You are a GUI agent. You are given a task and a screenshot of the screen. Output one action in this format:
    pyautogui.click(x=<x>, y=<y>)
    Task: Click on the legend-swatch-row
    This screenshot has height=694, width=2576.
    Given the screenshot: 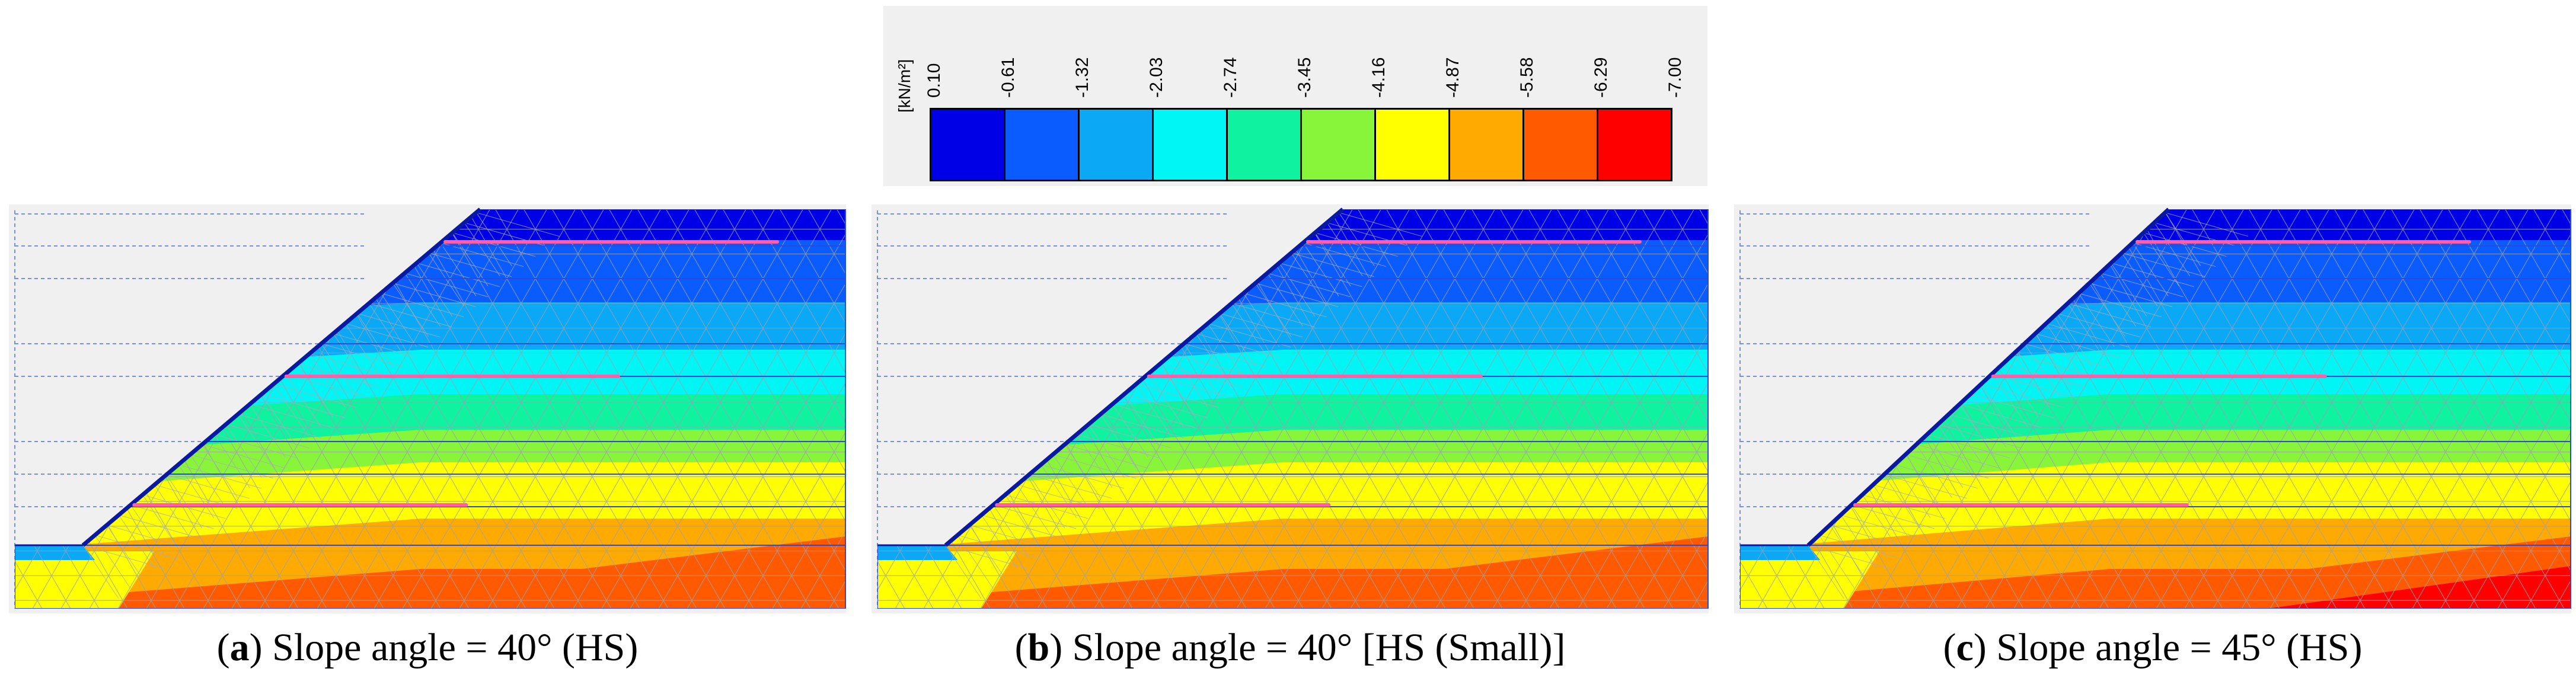 What is the action you would take?
    pyautogui.click(x=1301, y=144)
    